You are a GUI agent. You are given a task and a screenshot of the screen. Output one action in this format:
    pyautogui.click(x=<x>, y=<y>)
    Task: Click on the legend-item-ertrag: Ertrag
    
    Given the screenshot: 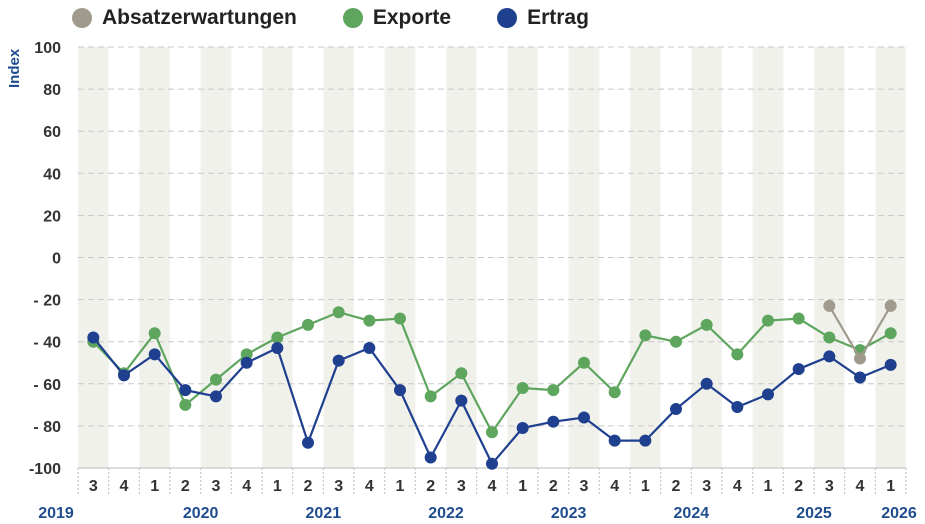 What is the action you would take?
    pyautogui.click(x=543, y=18)
    